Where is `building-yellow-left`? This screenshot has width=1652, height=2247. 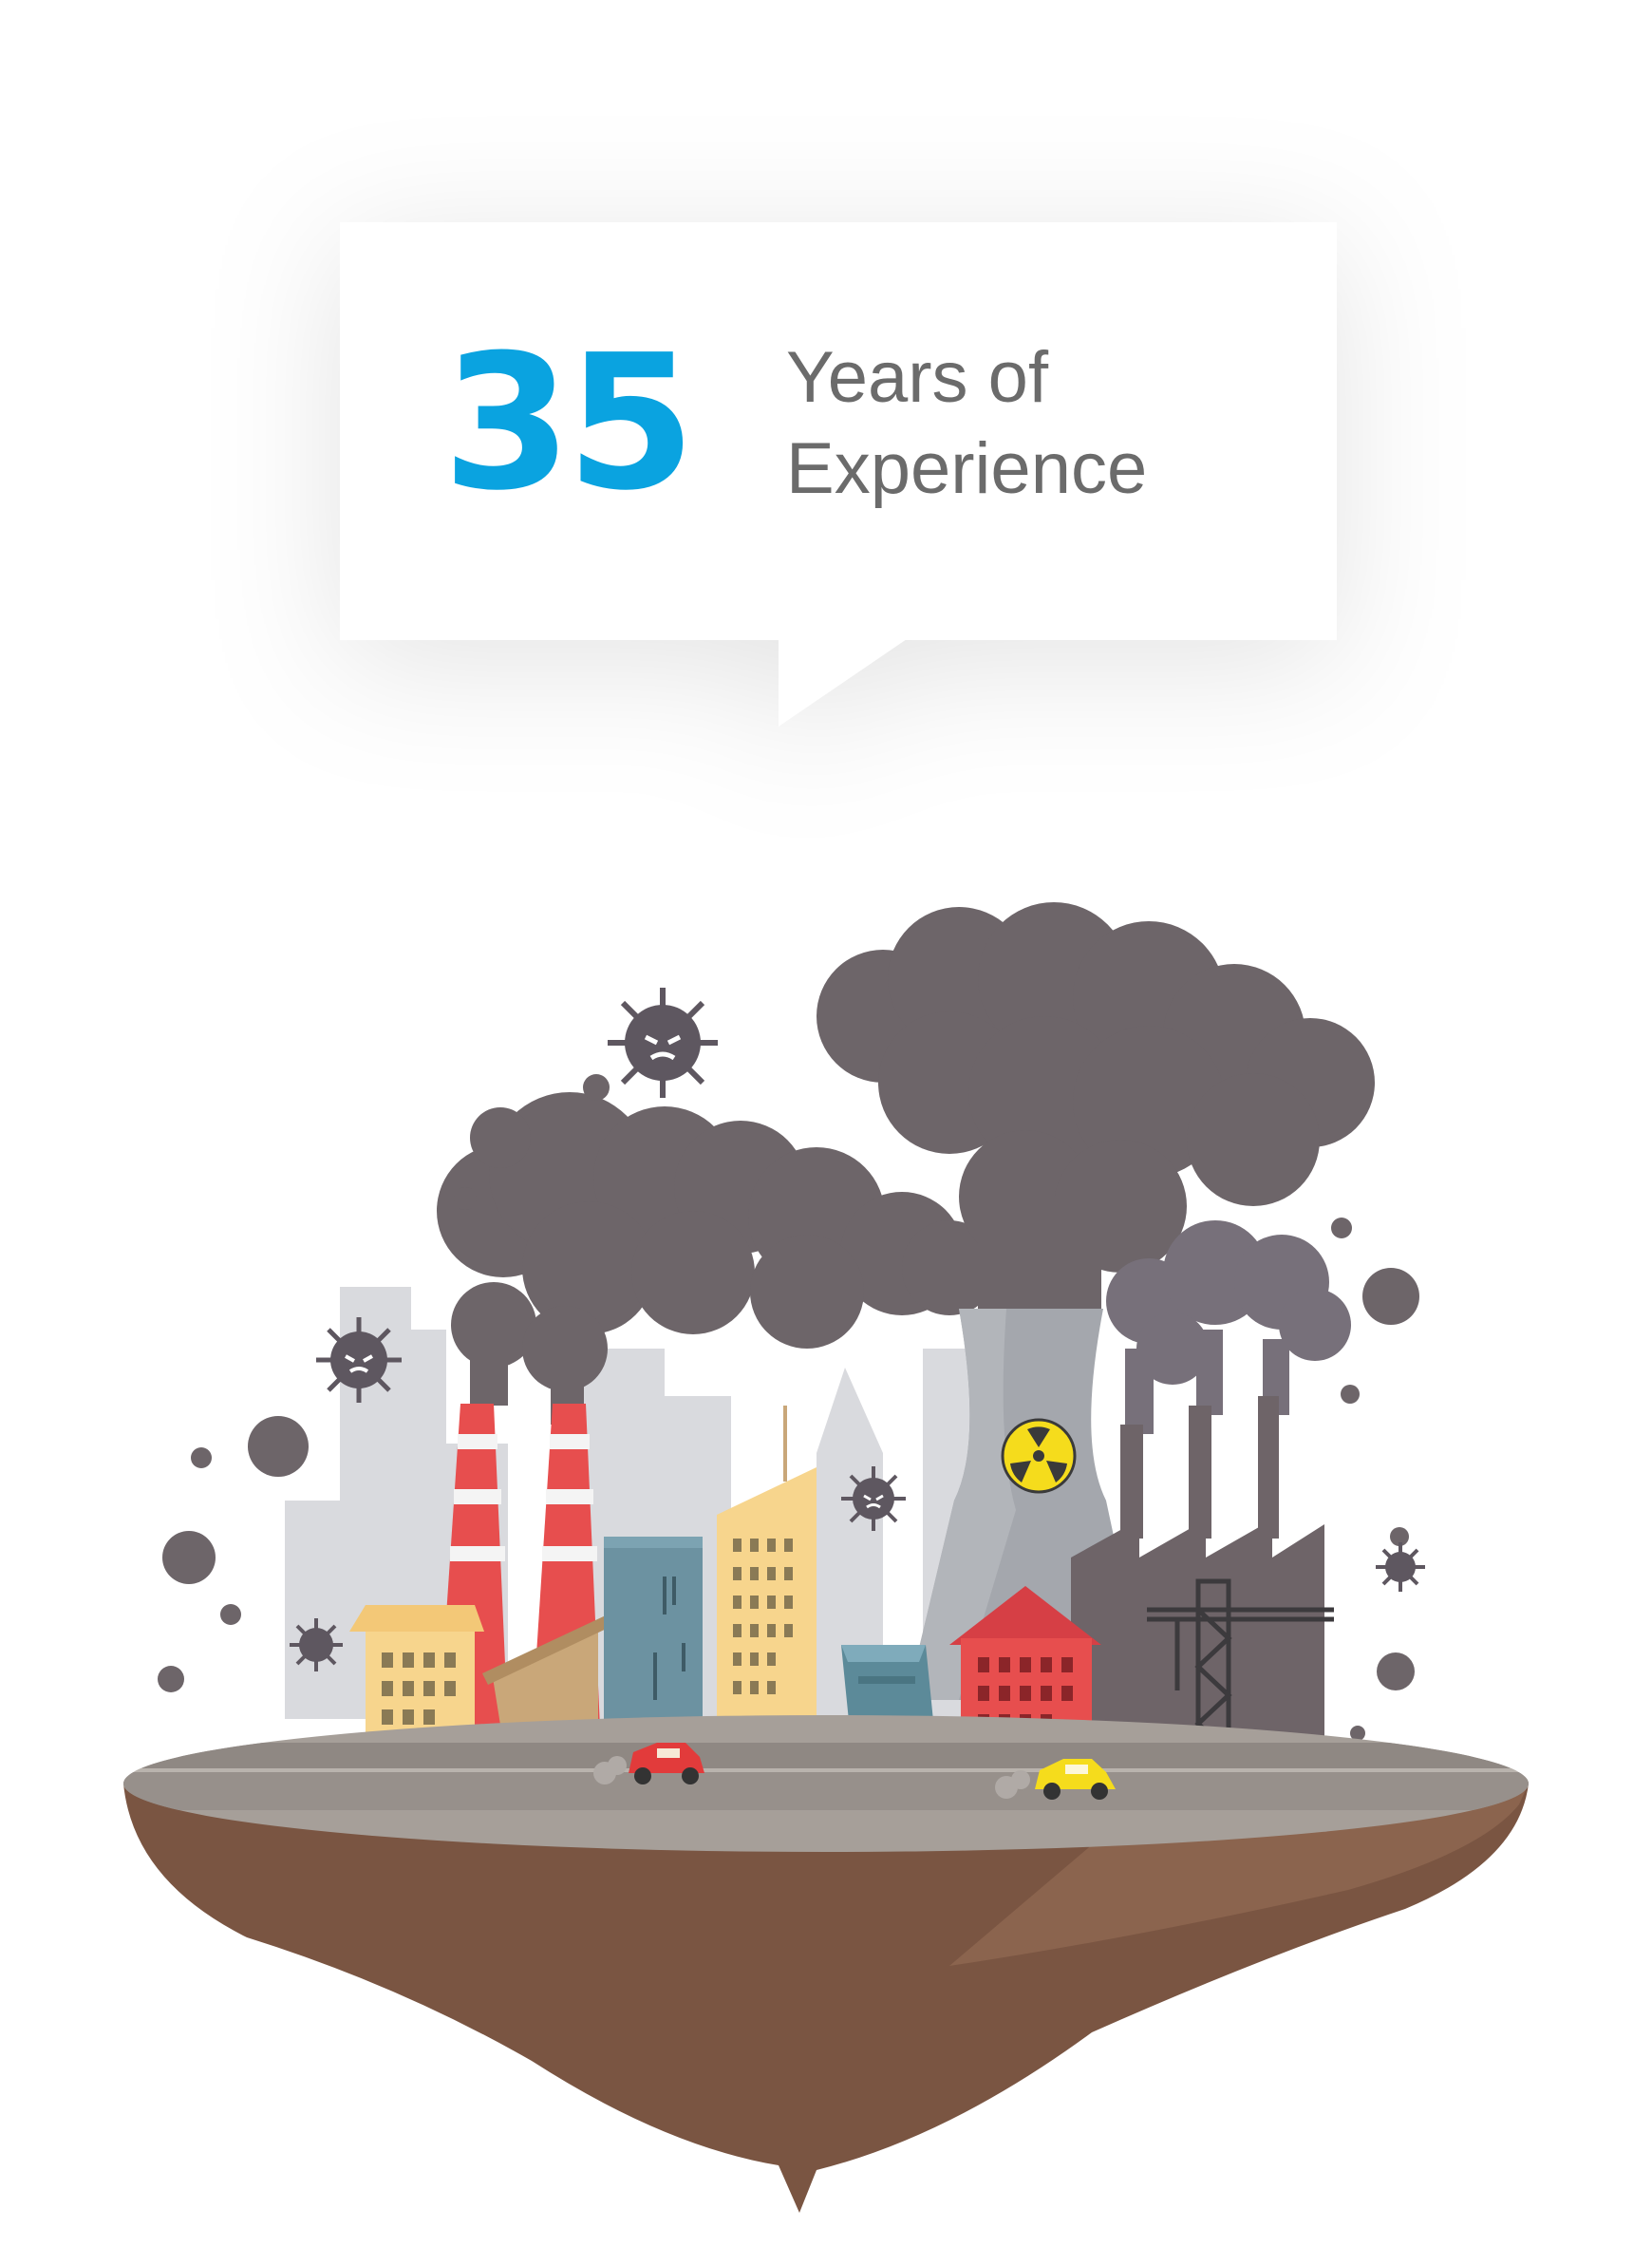 building-yellow-left is located at coordinates (416, 1674).